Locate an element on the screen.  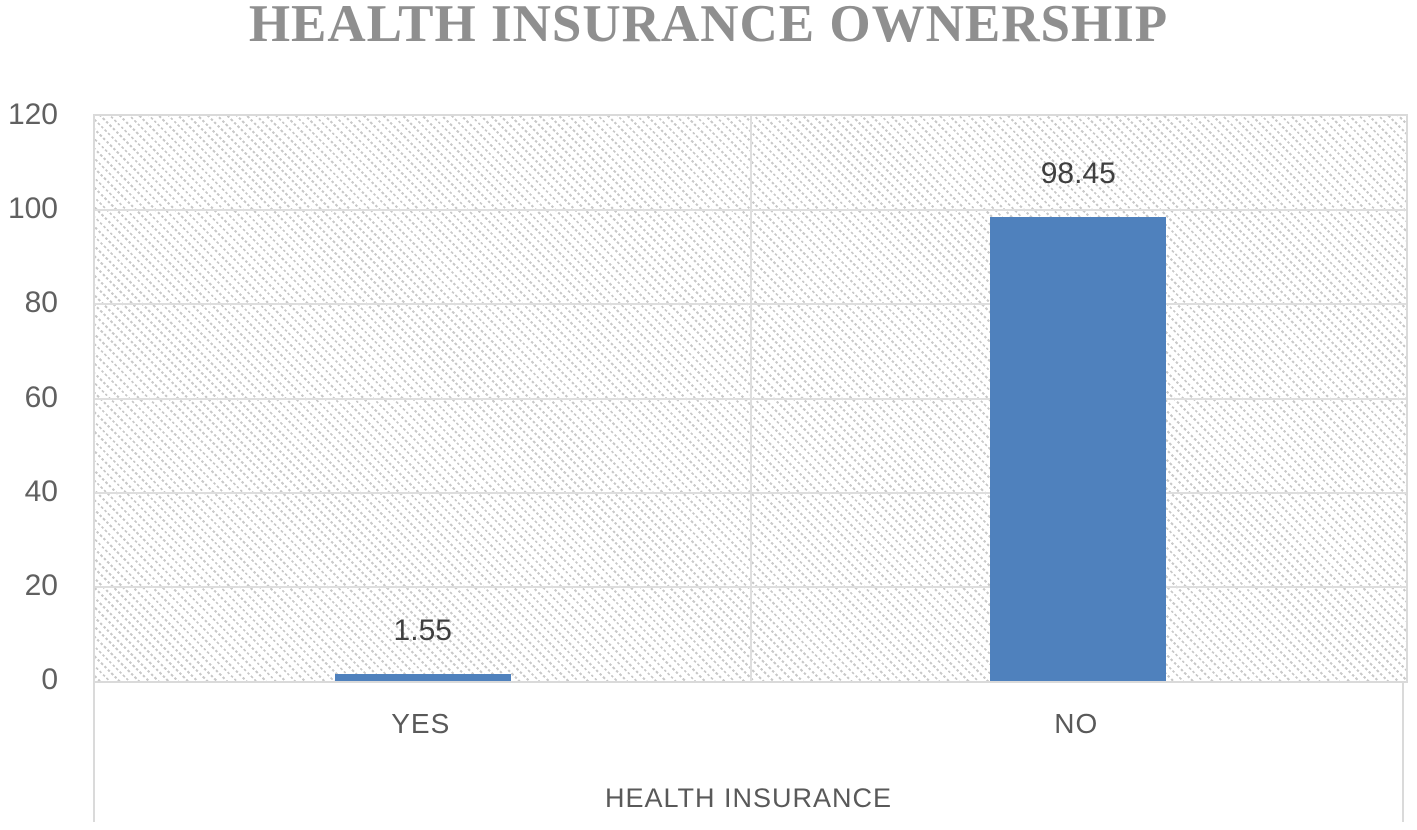
gridline-vertical-center is located at coordinates (750, 398).